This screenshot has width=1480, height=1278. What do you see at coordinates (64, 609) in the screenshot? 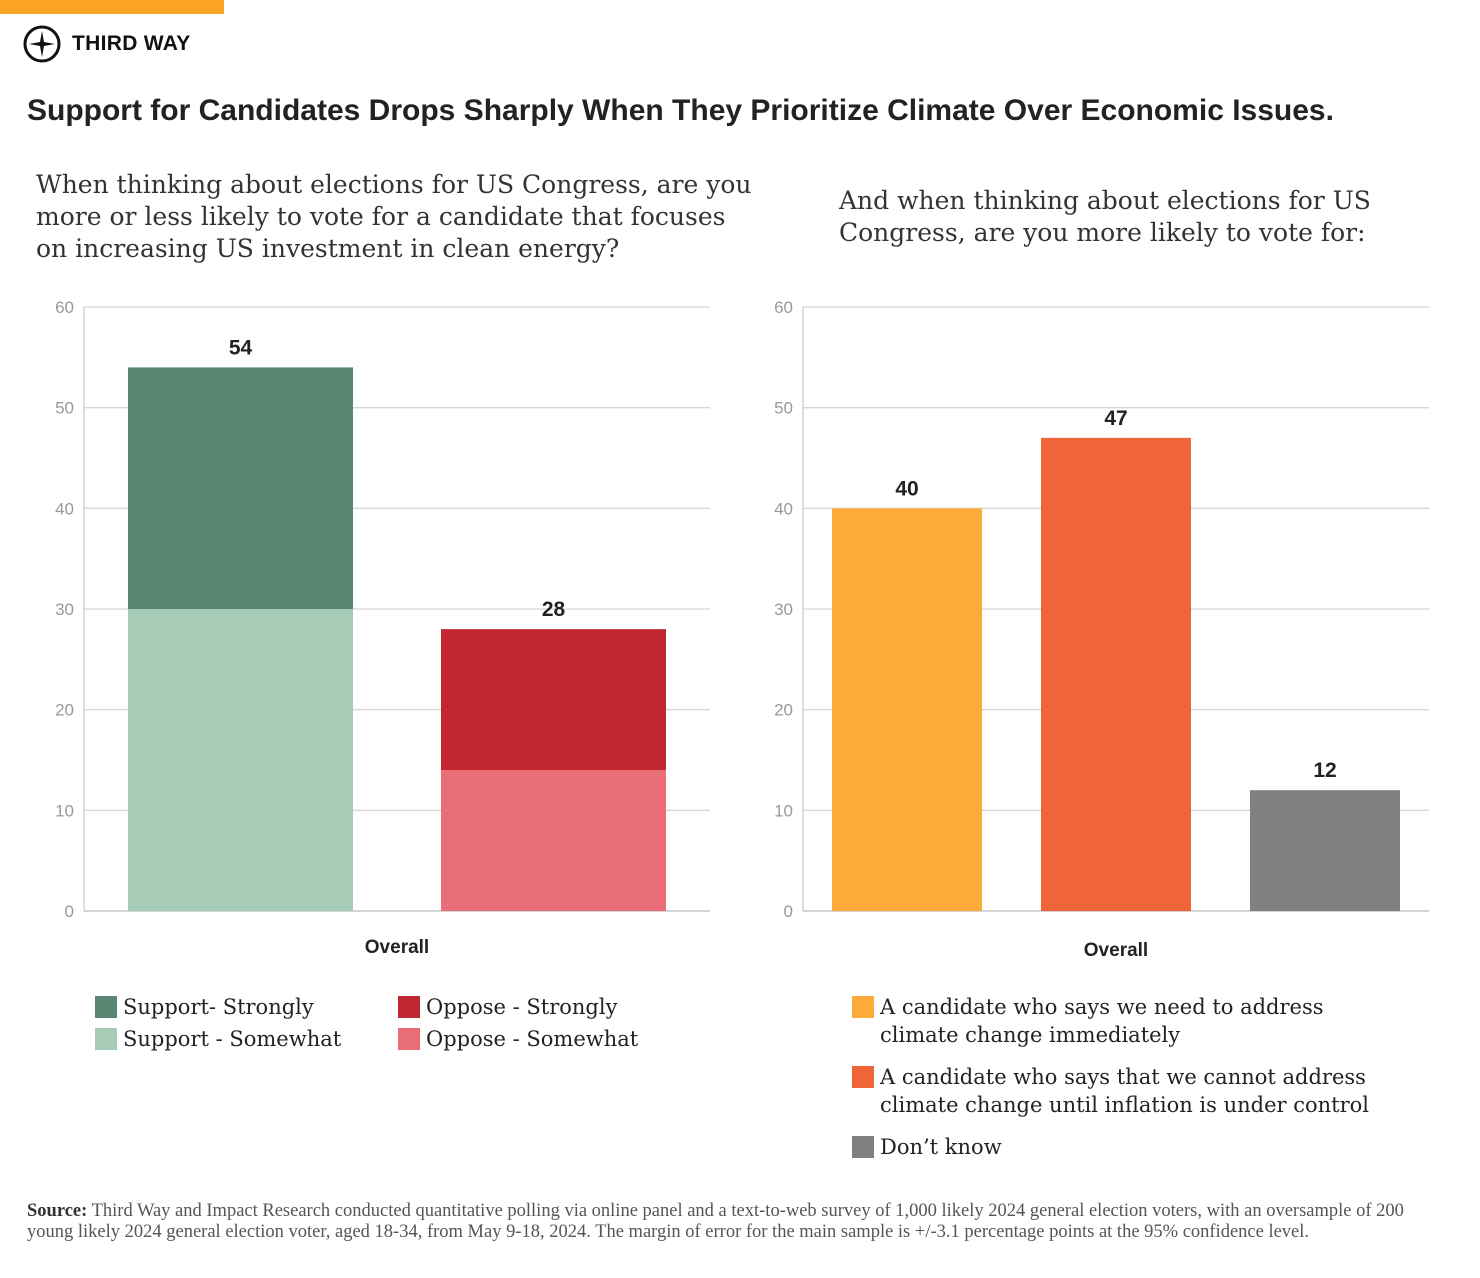
I see `left-chart-y-tick-label: 30` at bounding box center [64, 609].